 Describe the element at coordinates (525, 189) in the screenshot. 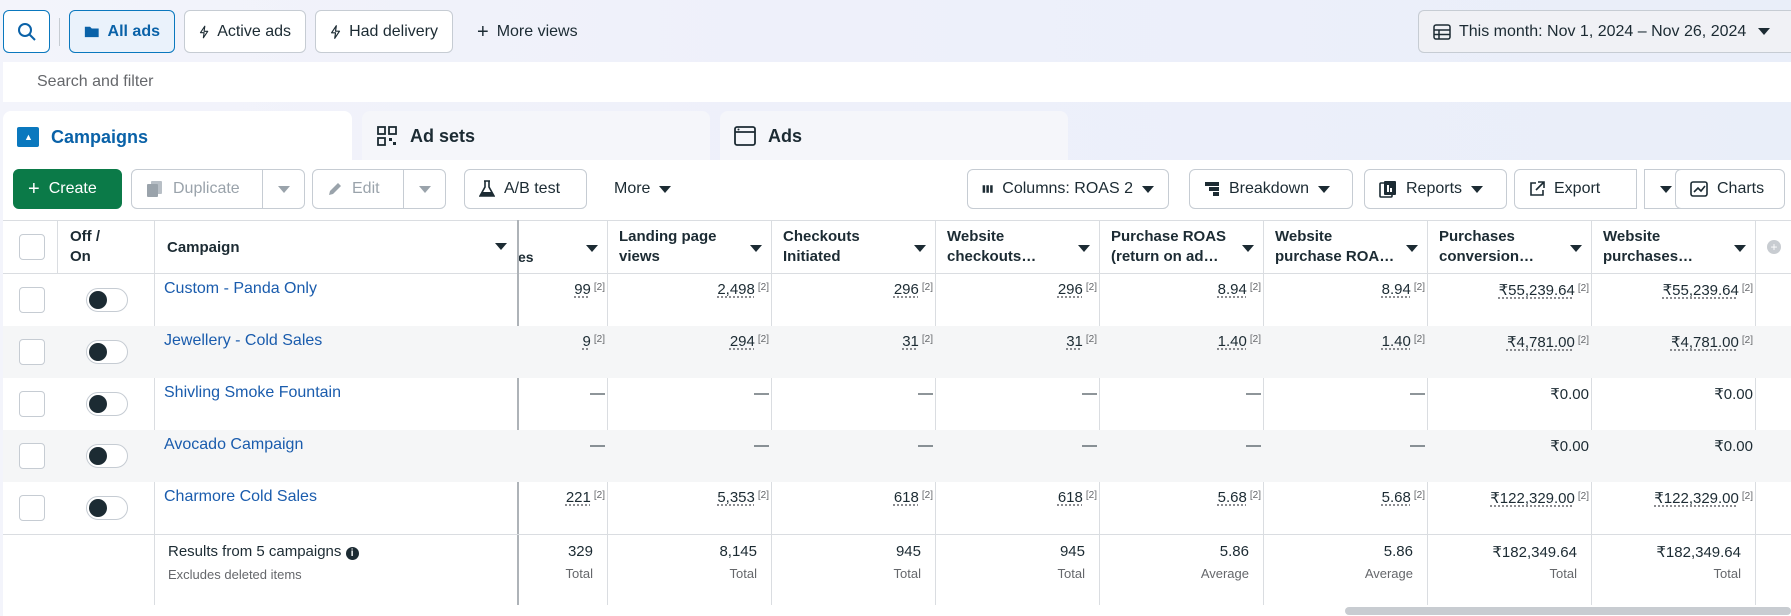

I see `ab-test-button: A/B test` at that location.